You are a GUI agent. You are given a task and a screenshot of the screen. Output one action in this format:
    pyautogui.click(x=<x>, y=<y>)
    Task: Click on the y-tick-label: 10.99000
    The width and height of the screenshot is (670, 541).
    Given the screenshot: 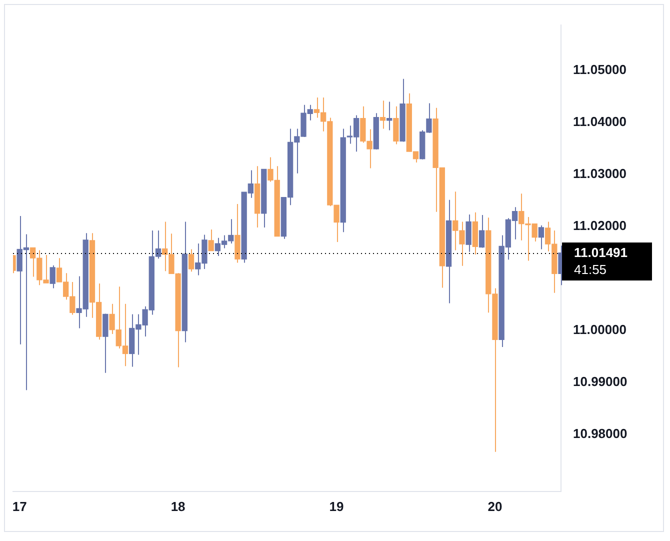 What is the action you would take?
    pyautogui.click(x=600, y=381)
    